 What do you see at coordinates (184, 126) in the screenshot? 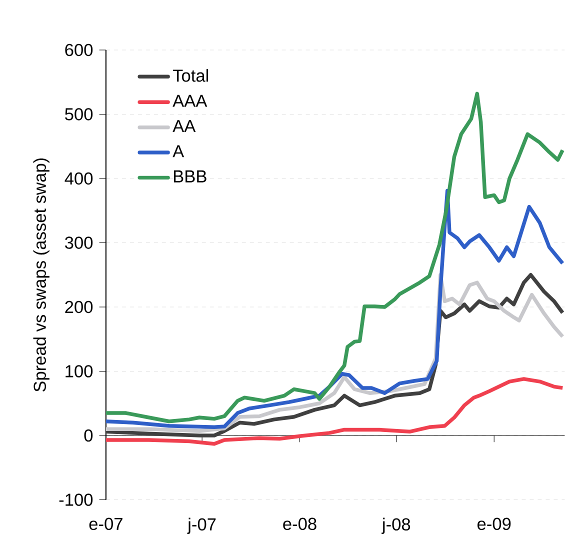
I see `legend-label: AA` at bounding box center [184, 126].